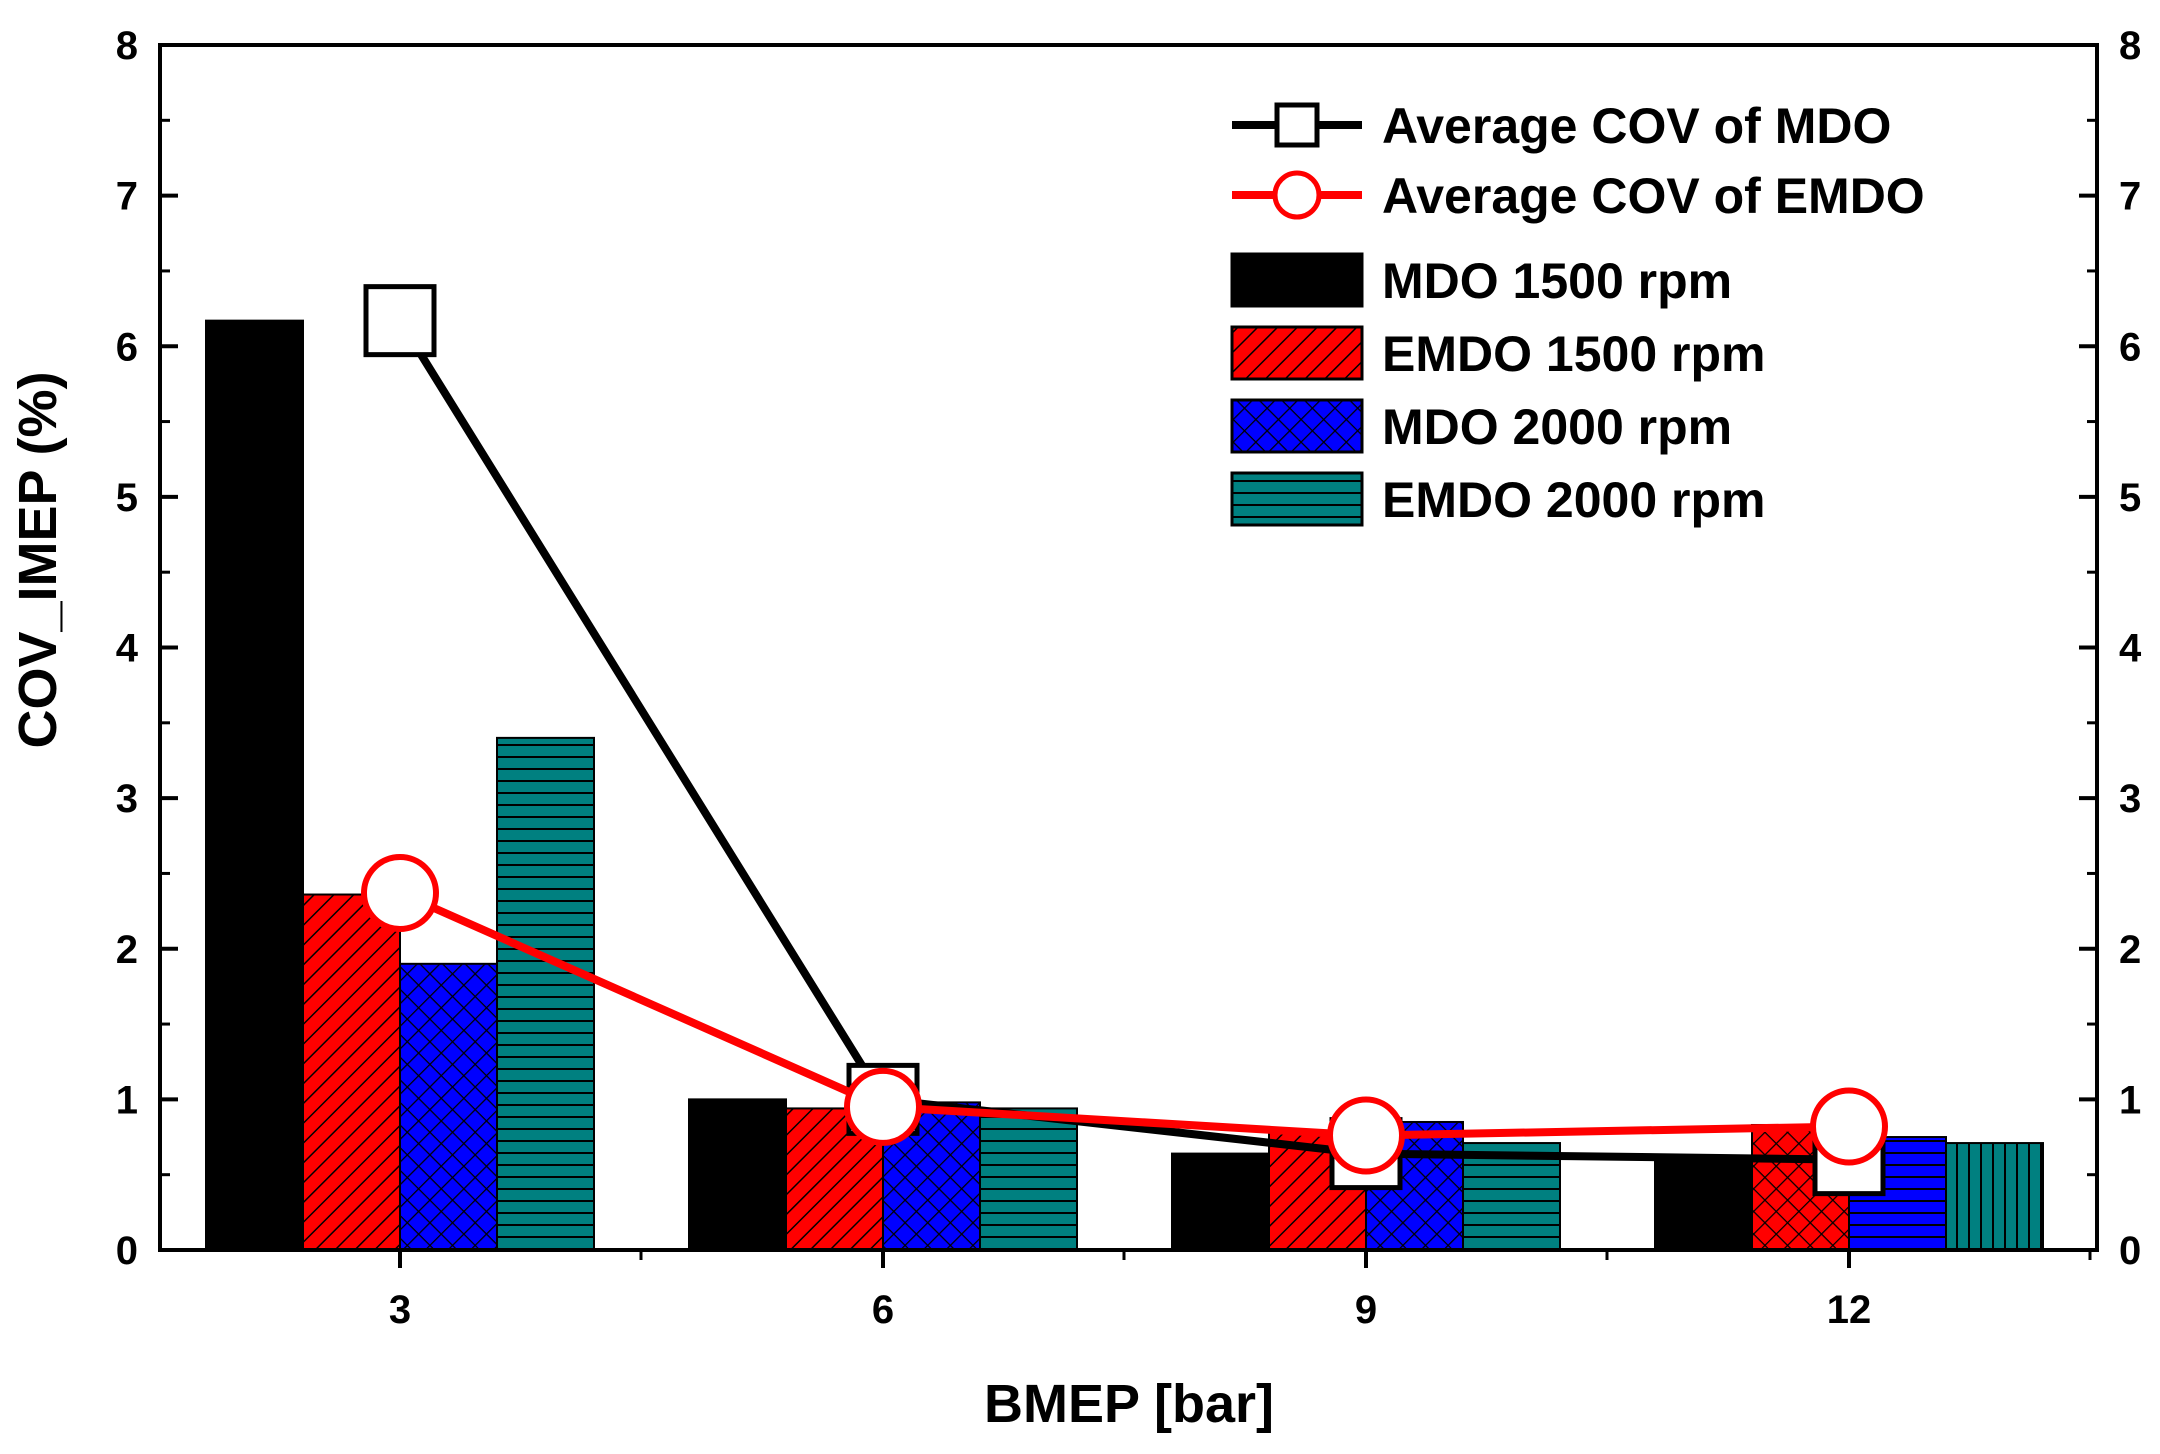 This screenshot has height=1454, width=2160. I want to click on x-tick-label: 9, so click(1366, 1310).